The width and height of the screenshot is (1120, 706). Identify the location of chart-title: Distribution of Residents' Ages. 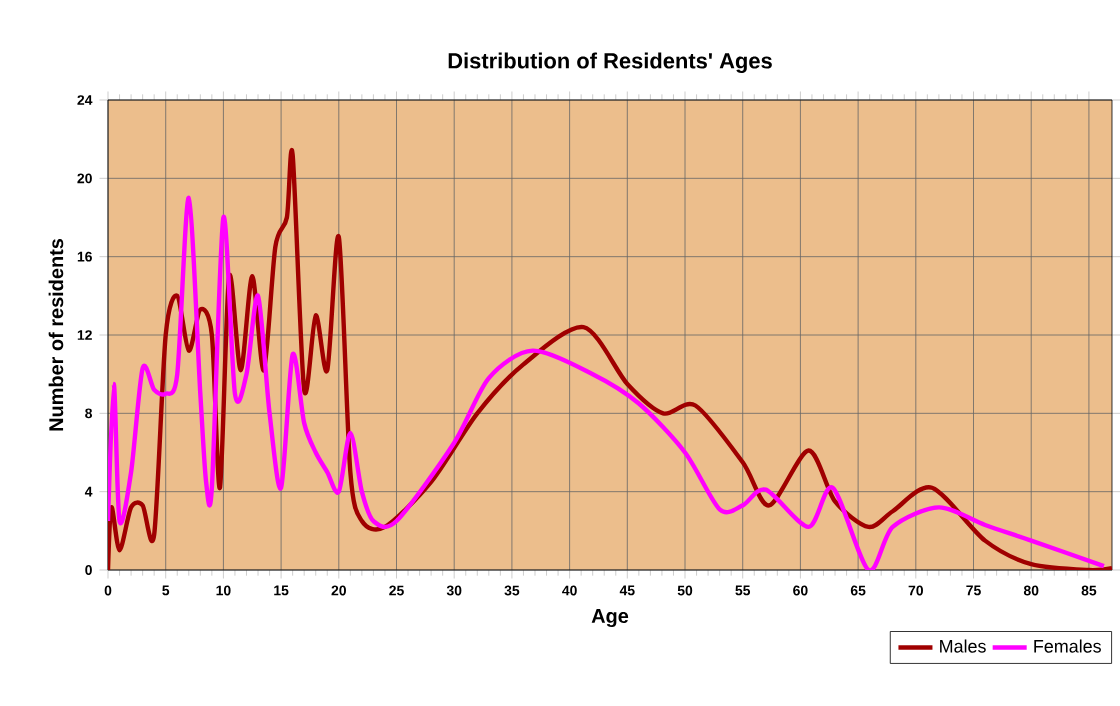
(610, 63).